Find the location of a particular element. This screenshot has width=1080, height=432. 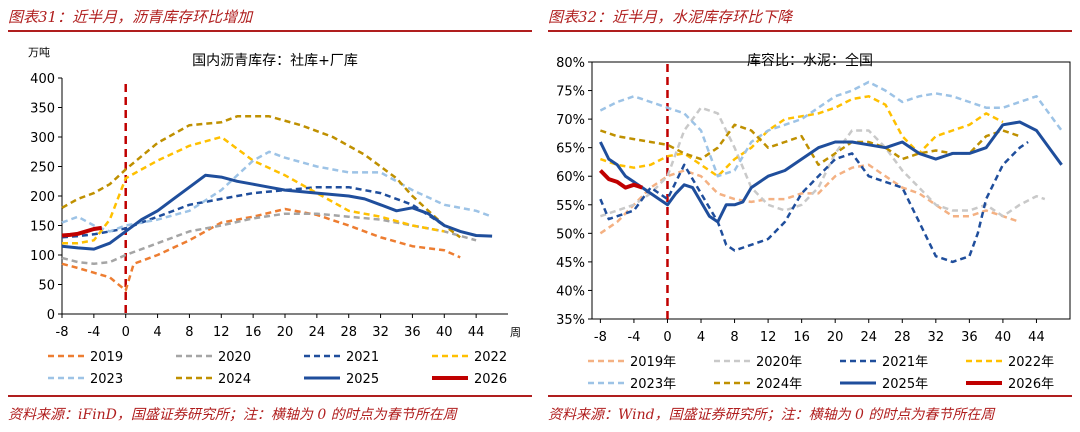

right-source-rule is located at coordinates (810, 396).